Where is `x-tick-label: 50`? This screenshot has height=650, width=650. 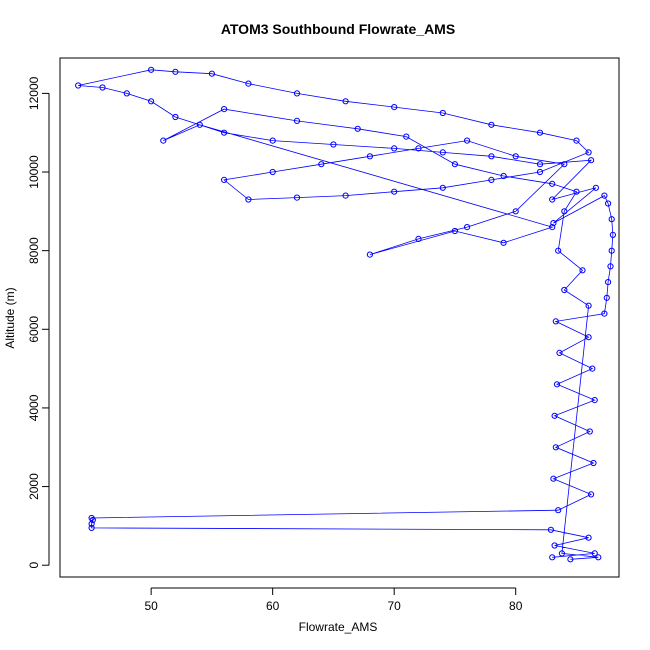
x-tick-label: 50 is located at coordinates (151, 606).